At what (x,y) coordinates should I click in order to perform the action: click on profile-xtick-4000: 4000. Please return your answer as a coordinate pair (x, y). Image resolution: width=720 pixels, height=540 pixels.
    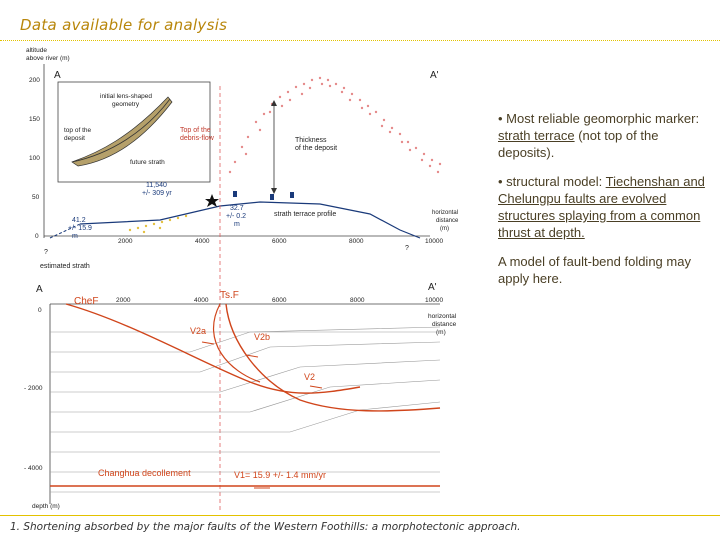
    Looking at the image, I should click on (202, 241).